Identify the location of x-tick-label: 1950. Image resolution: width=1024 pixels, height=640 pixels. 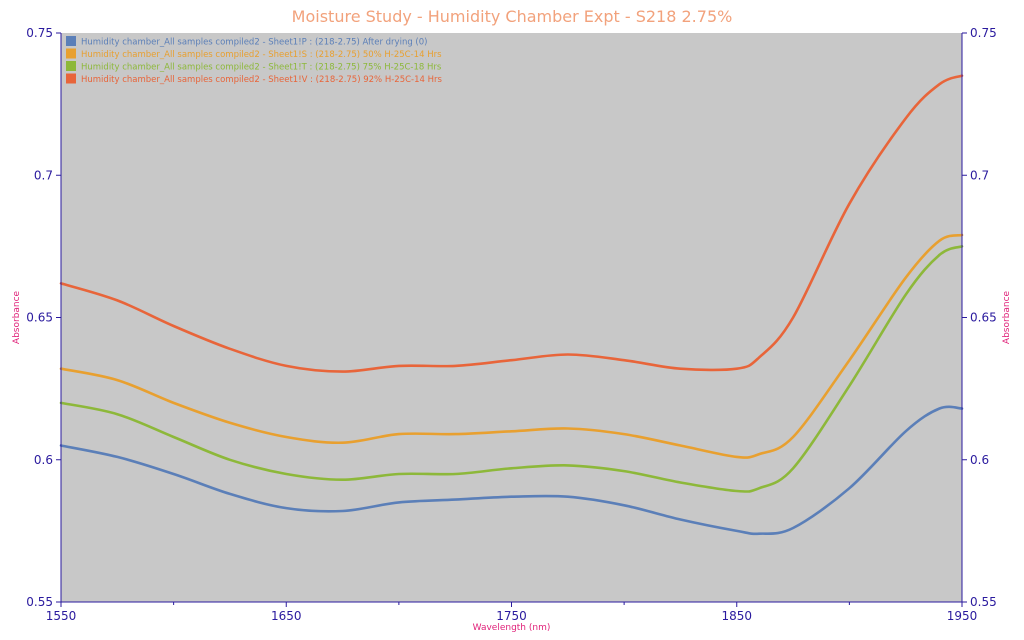
(962, 616).